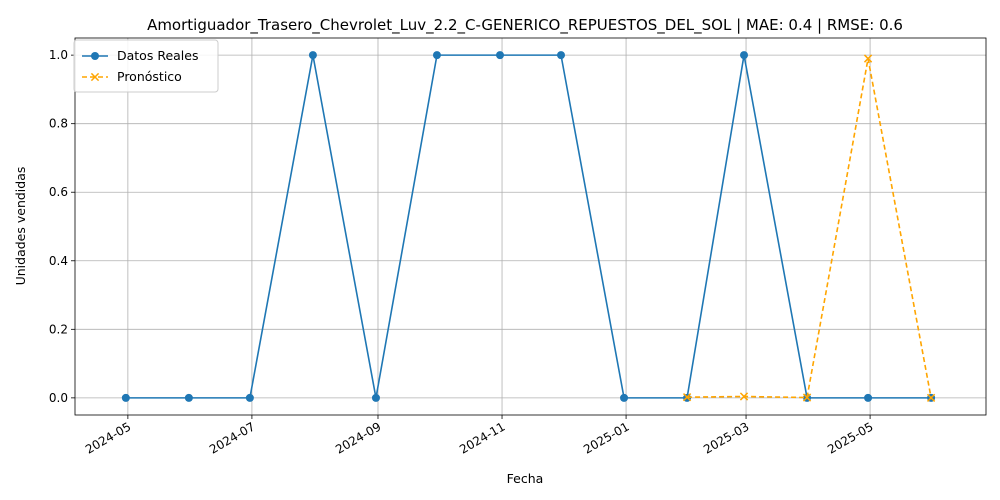 The image size is (1000, 500). I want to click on y-tick-label: 0.2, so click(58, 329).